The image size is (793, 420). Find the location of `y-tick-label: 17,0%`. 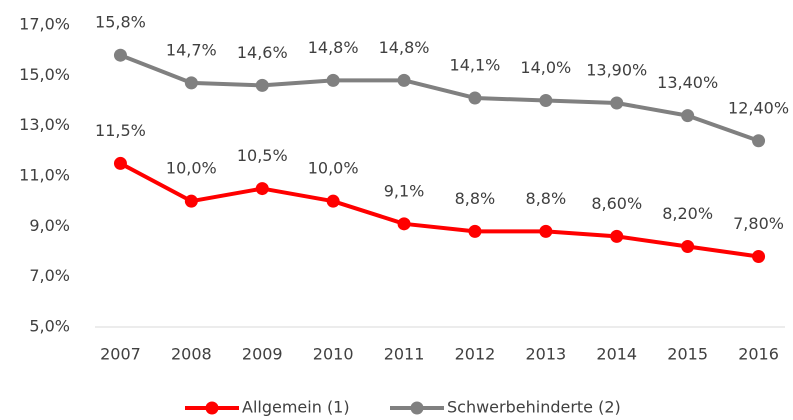

y-tick-label: 17,0% is located at coordinates (44, 24).